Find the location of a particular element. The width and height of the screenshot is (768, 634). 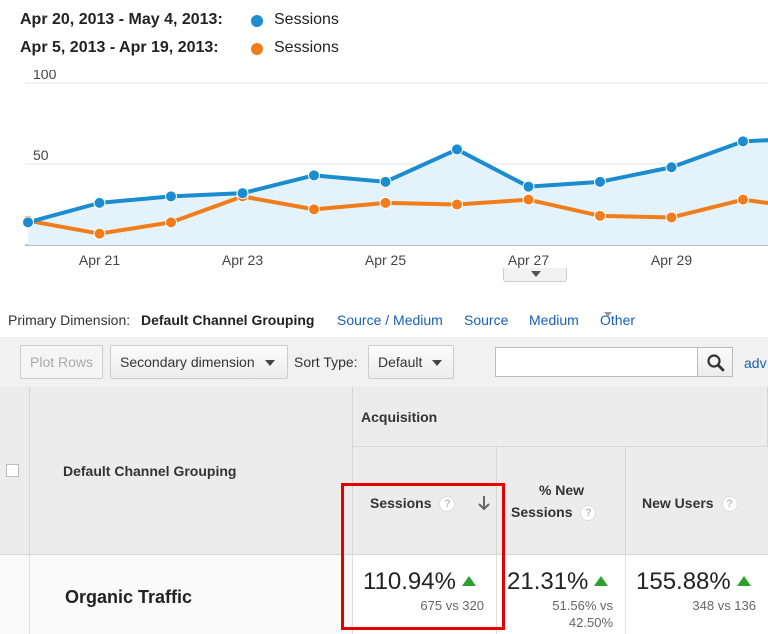

select-column-header is located at coordinates (15, 471).